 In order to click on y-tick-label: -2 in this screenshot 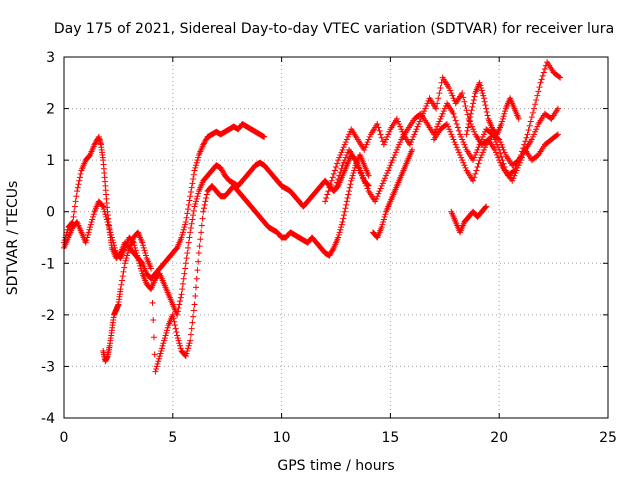, I will do `click(48, 316)`.